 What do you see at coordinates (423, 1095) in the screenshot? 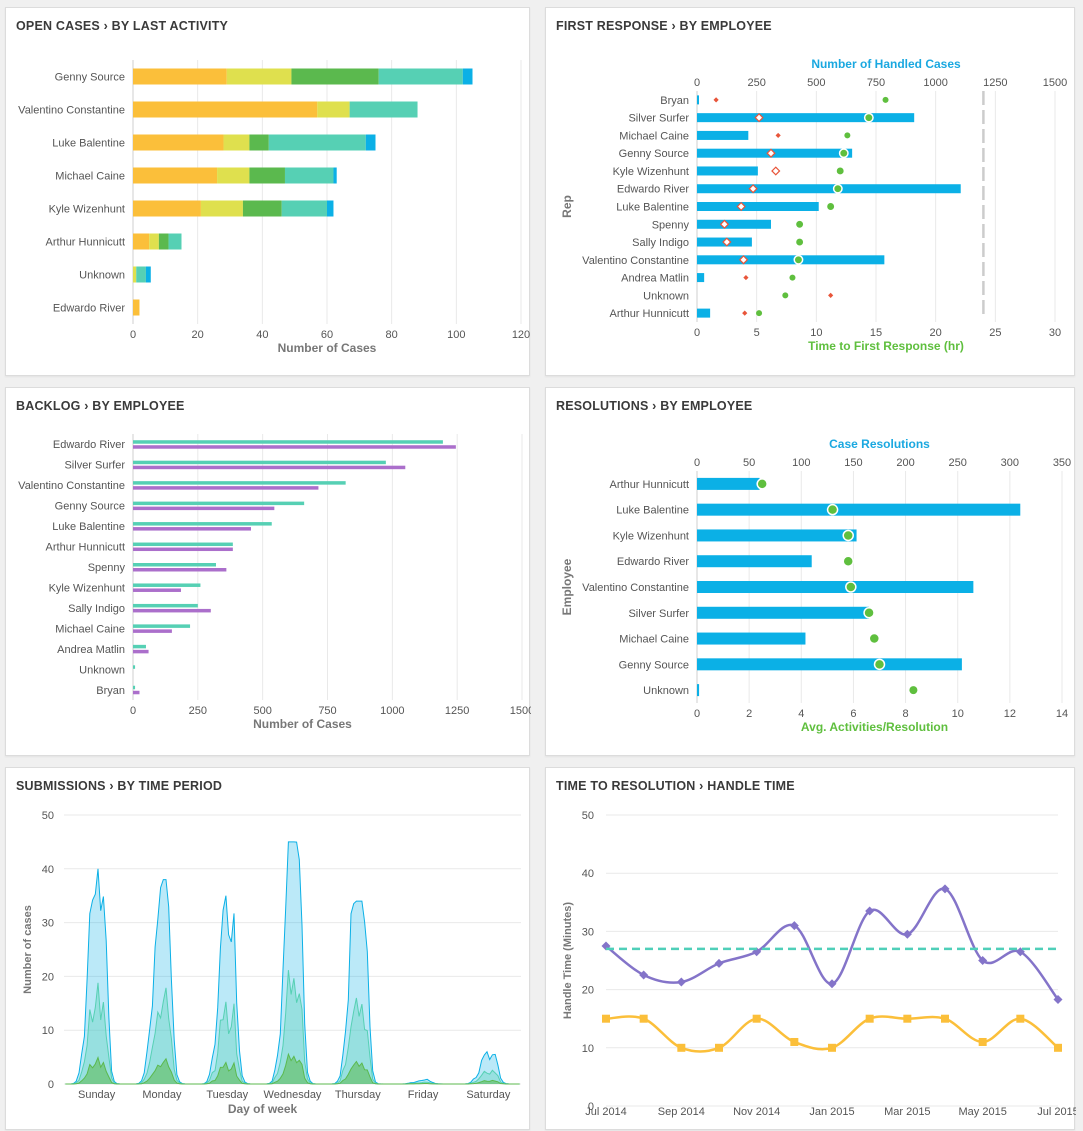
I see `x-tick-label: Friday` at bounding box center [423, 1095].